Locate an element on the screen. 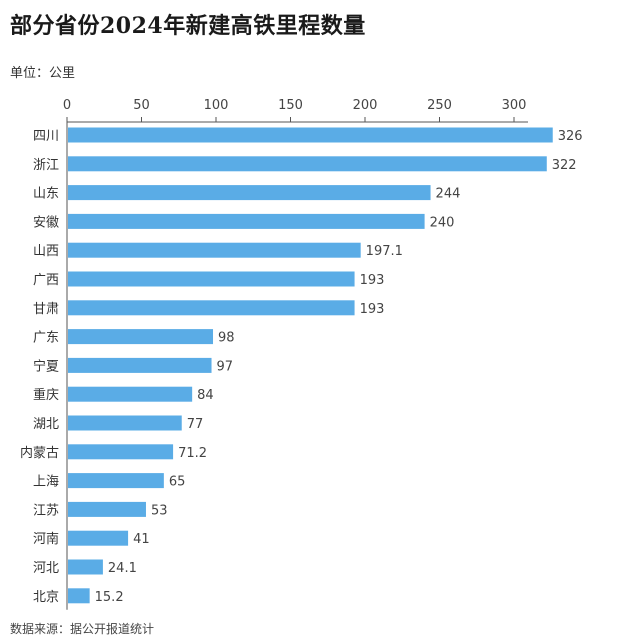 The width and height of the screenshot is (627, 644). category-label: 河北 is located at coordinates (46, 568).